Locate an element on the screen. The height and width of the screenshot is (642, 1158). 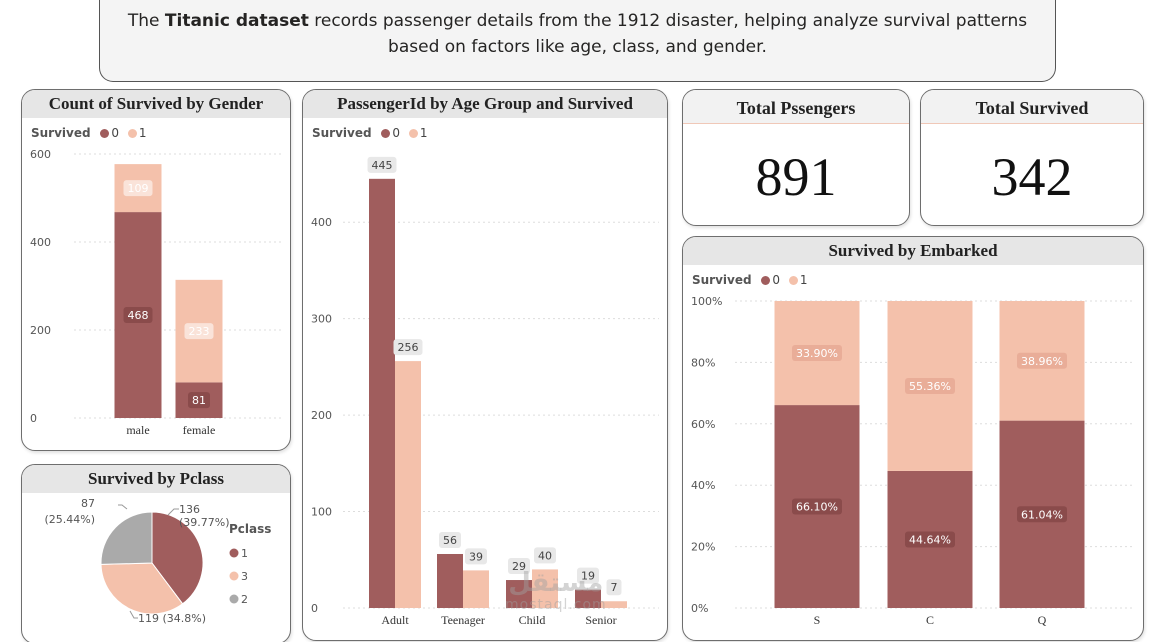
intro-bold: Titanic dataset is located at coordinates (236, 21).